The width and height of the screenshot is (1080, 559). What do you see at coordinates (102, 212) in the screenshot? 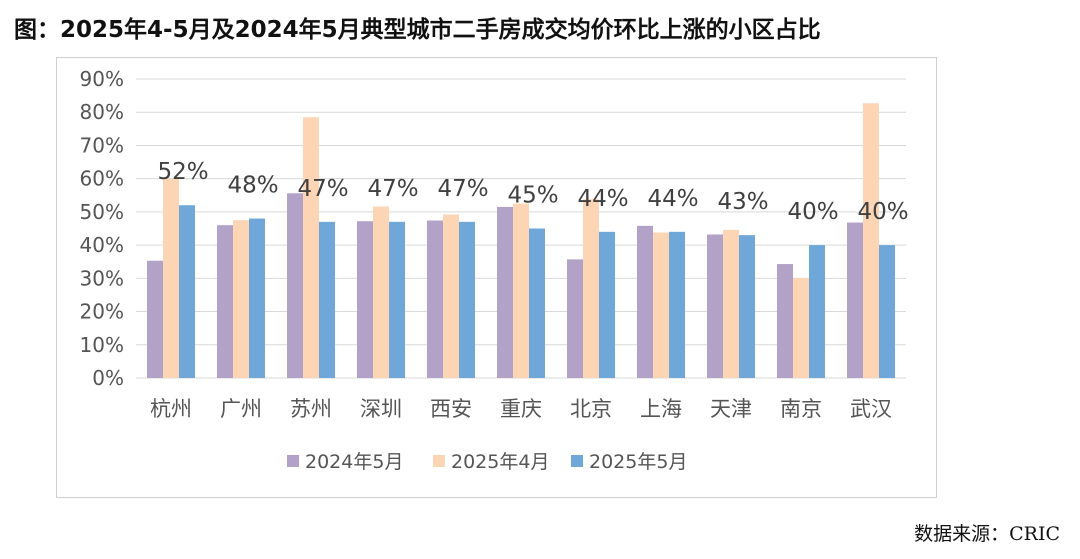
I see `y-tick-label: 50%` at bounding box center [102, 212].